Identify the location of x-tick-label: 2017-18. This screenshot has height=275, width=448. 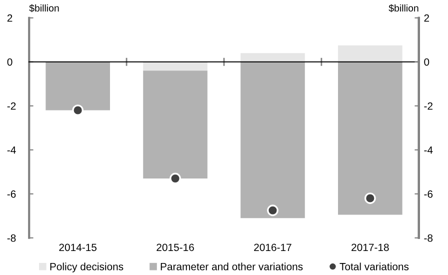
(370, 248).